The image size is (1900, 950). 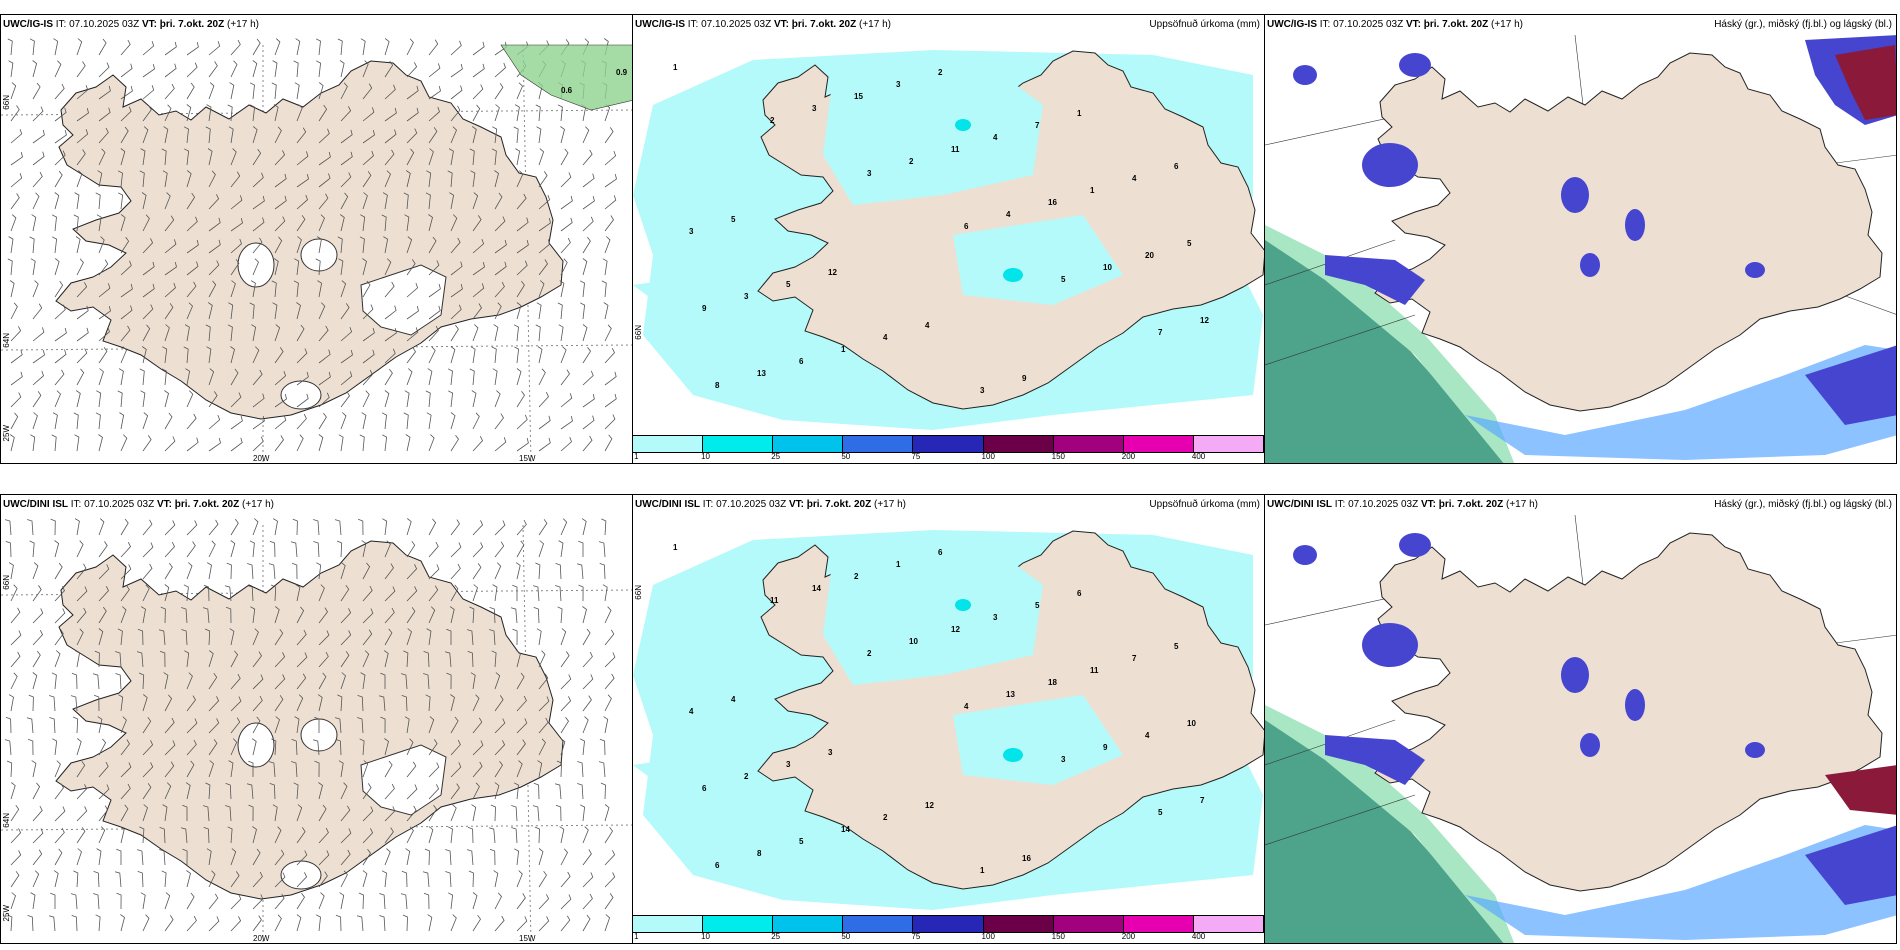 I want to click on colorbar-tick-label: 1, so click(x=636, y=456).